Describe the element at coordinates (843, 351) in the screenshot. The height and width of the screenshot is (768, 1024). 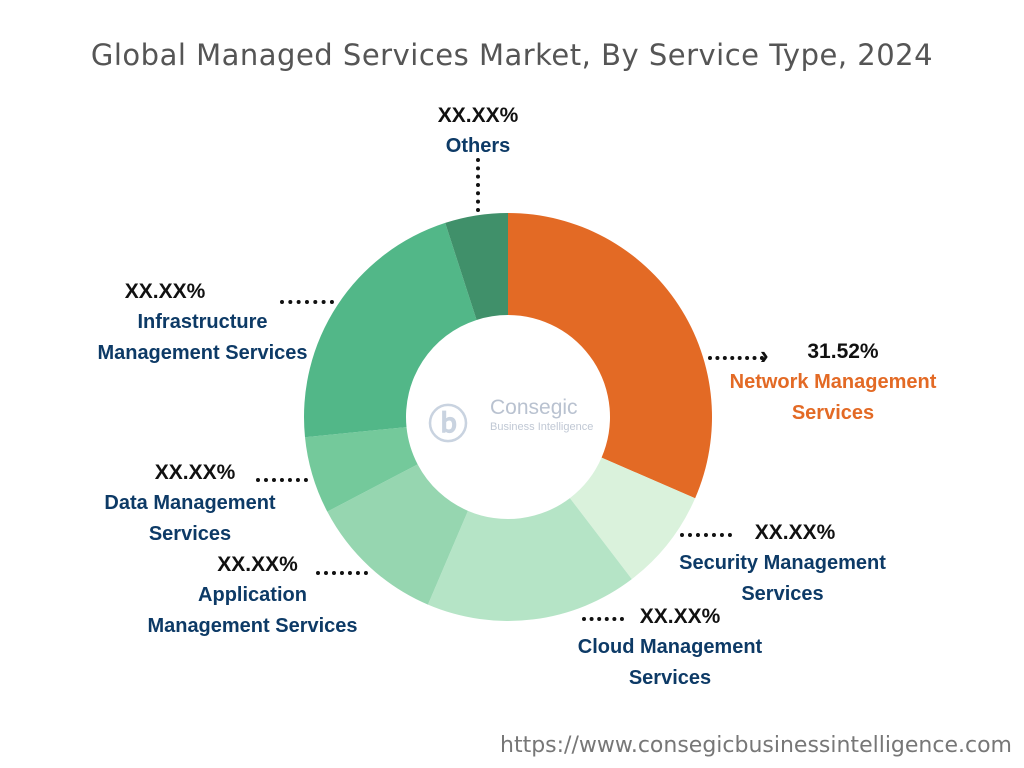
I see `value-label: 31.52%` at that location.